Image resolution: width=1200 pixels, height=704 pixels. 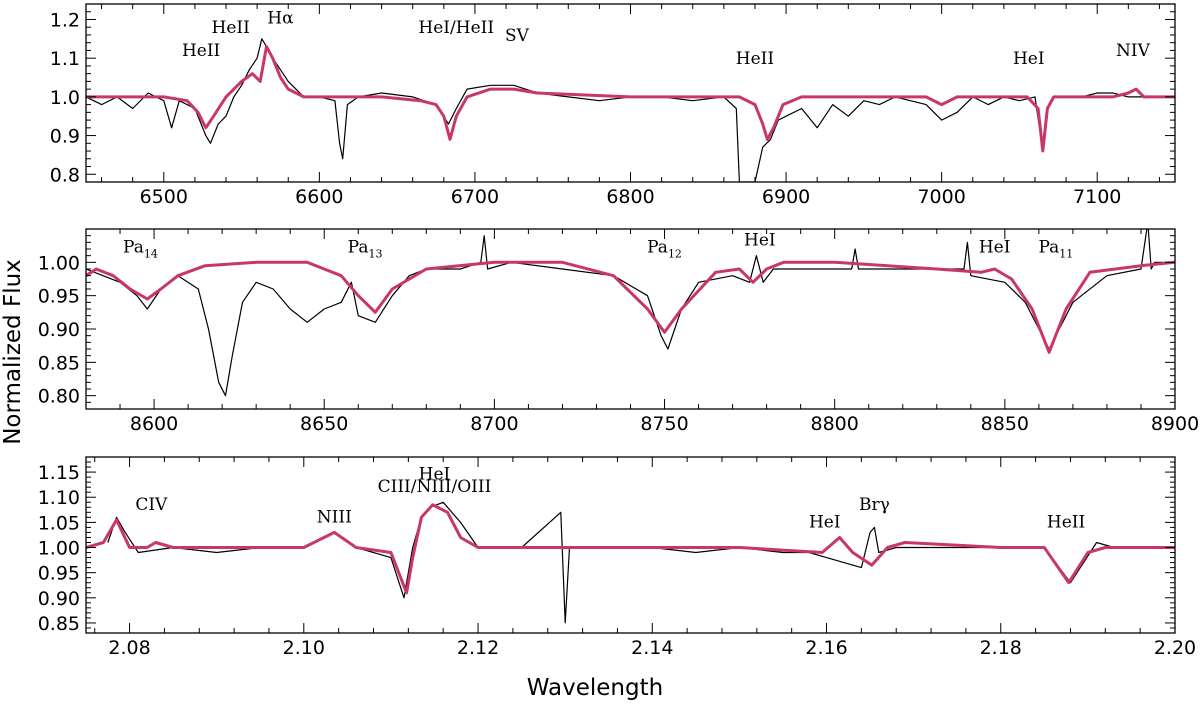 What do you see at coordinates (1001, 648) in the screenshot?
I see `x-tick-label: 2.18` at bounding box center [1001, 648].